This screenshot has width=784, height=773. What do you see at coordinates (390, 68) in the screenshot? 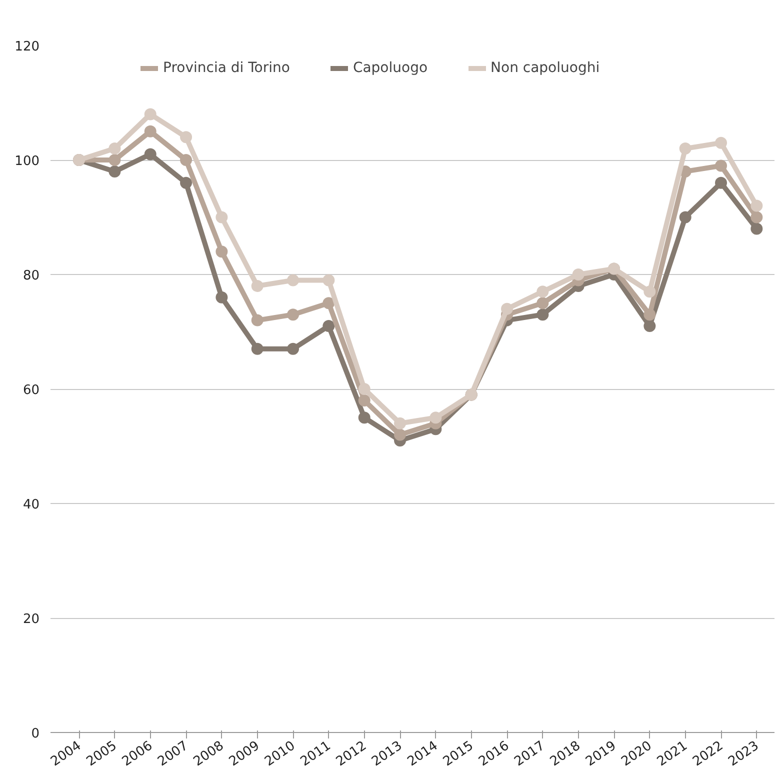
I see `legend-label: Capoluogo` at bounding box center [390, 68].